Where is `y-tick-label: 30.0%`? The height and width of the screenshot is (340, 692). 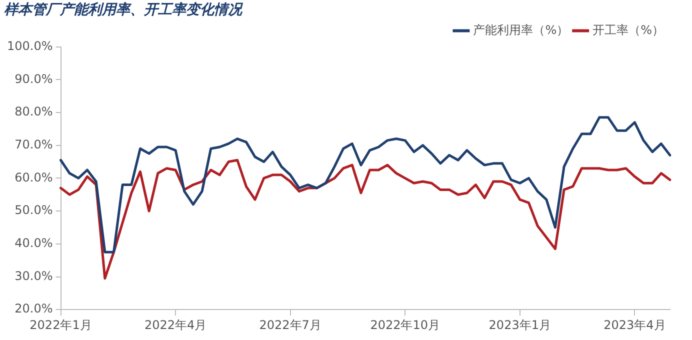
y-tick-label: 30.0% is located at coordinates (33, 275).